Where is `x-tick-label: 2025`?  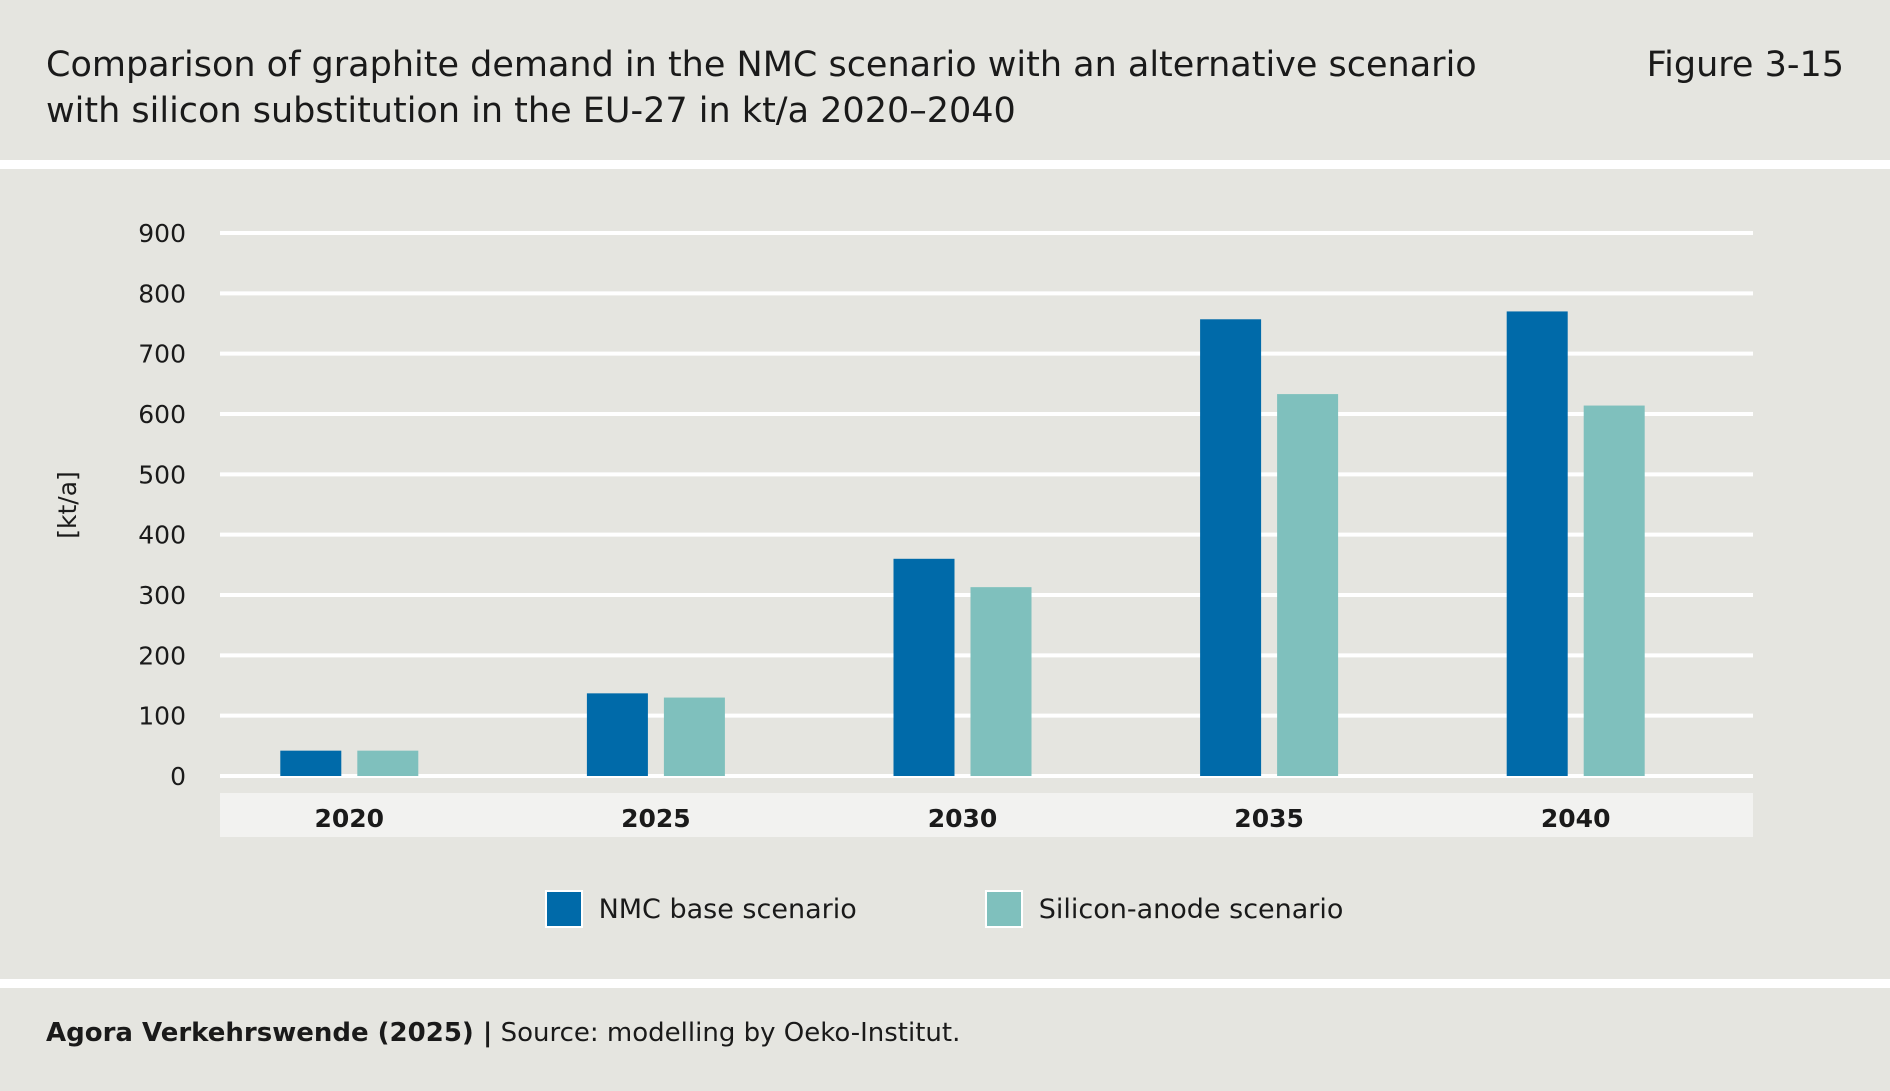
x-tick-label: 2025 is located at coordinates (656, 818).